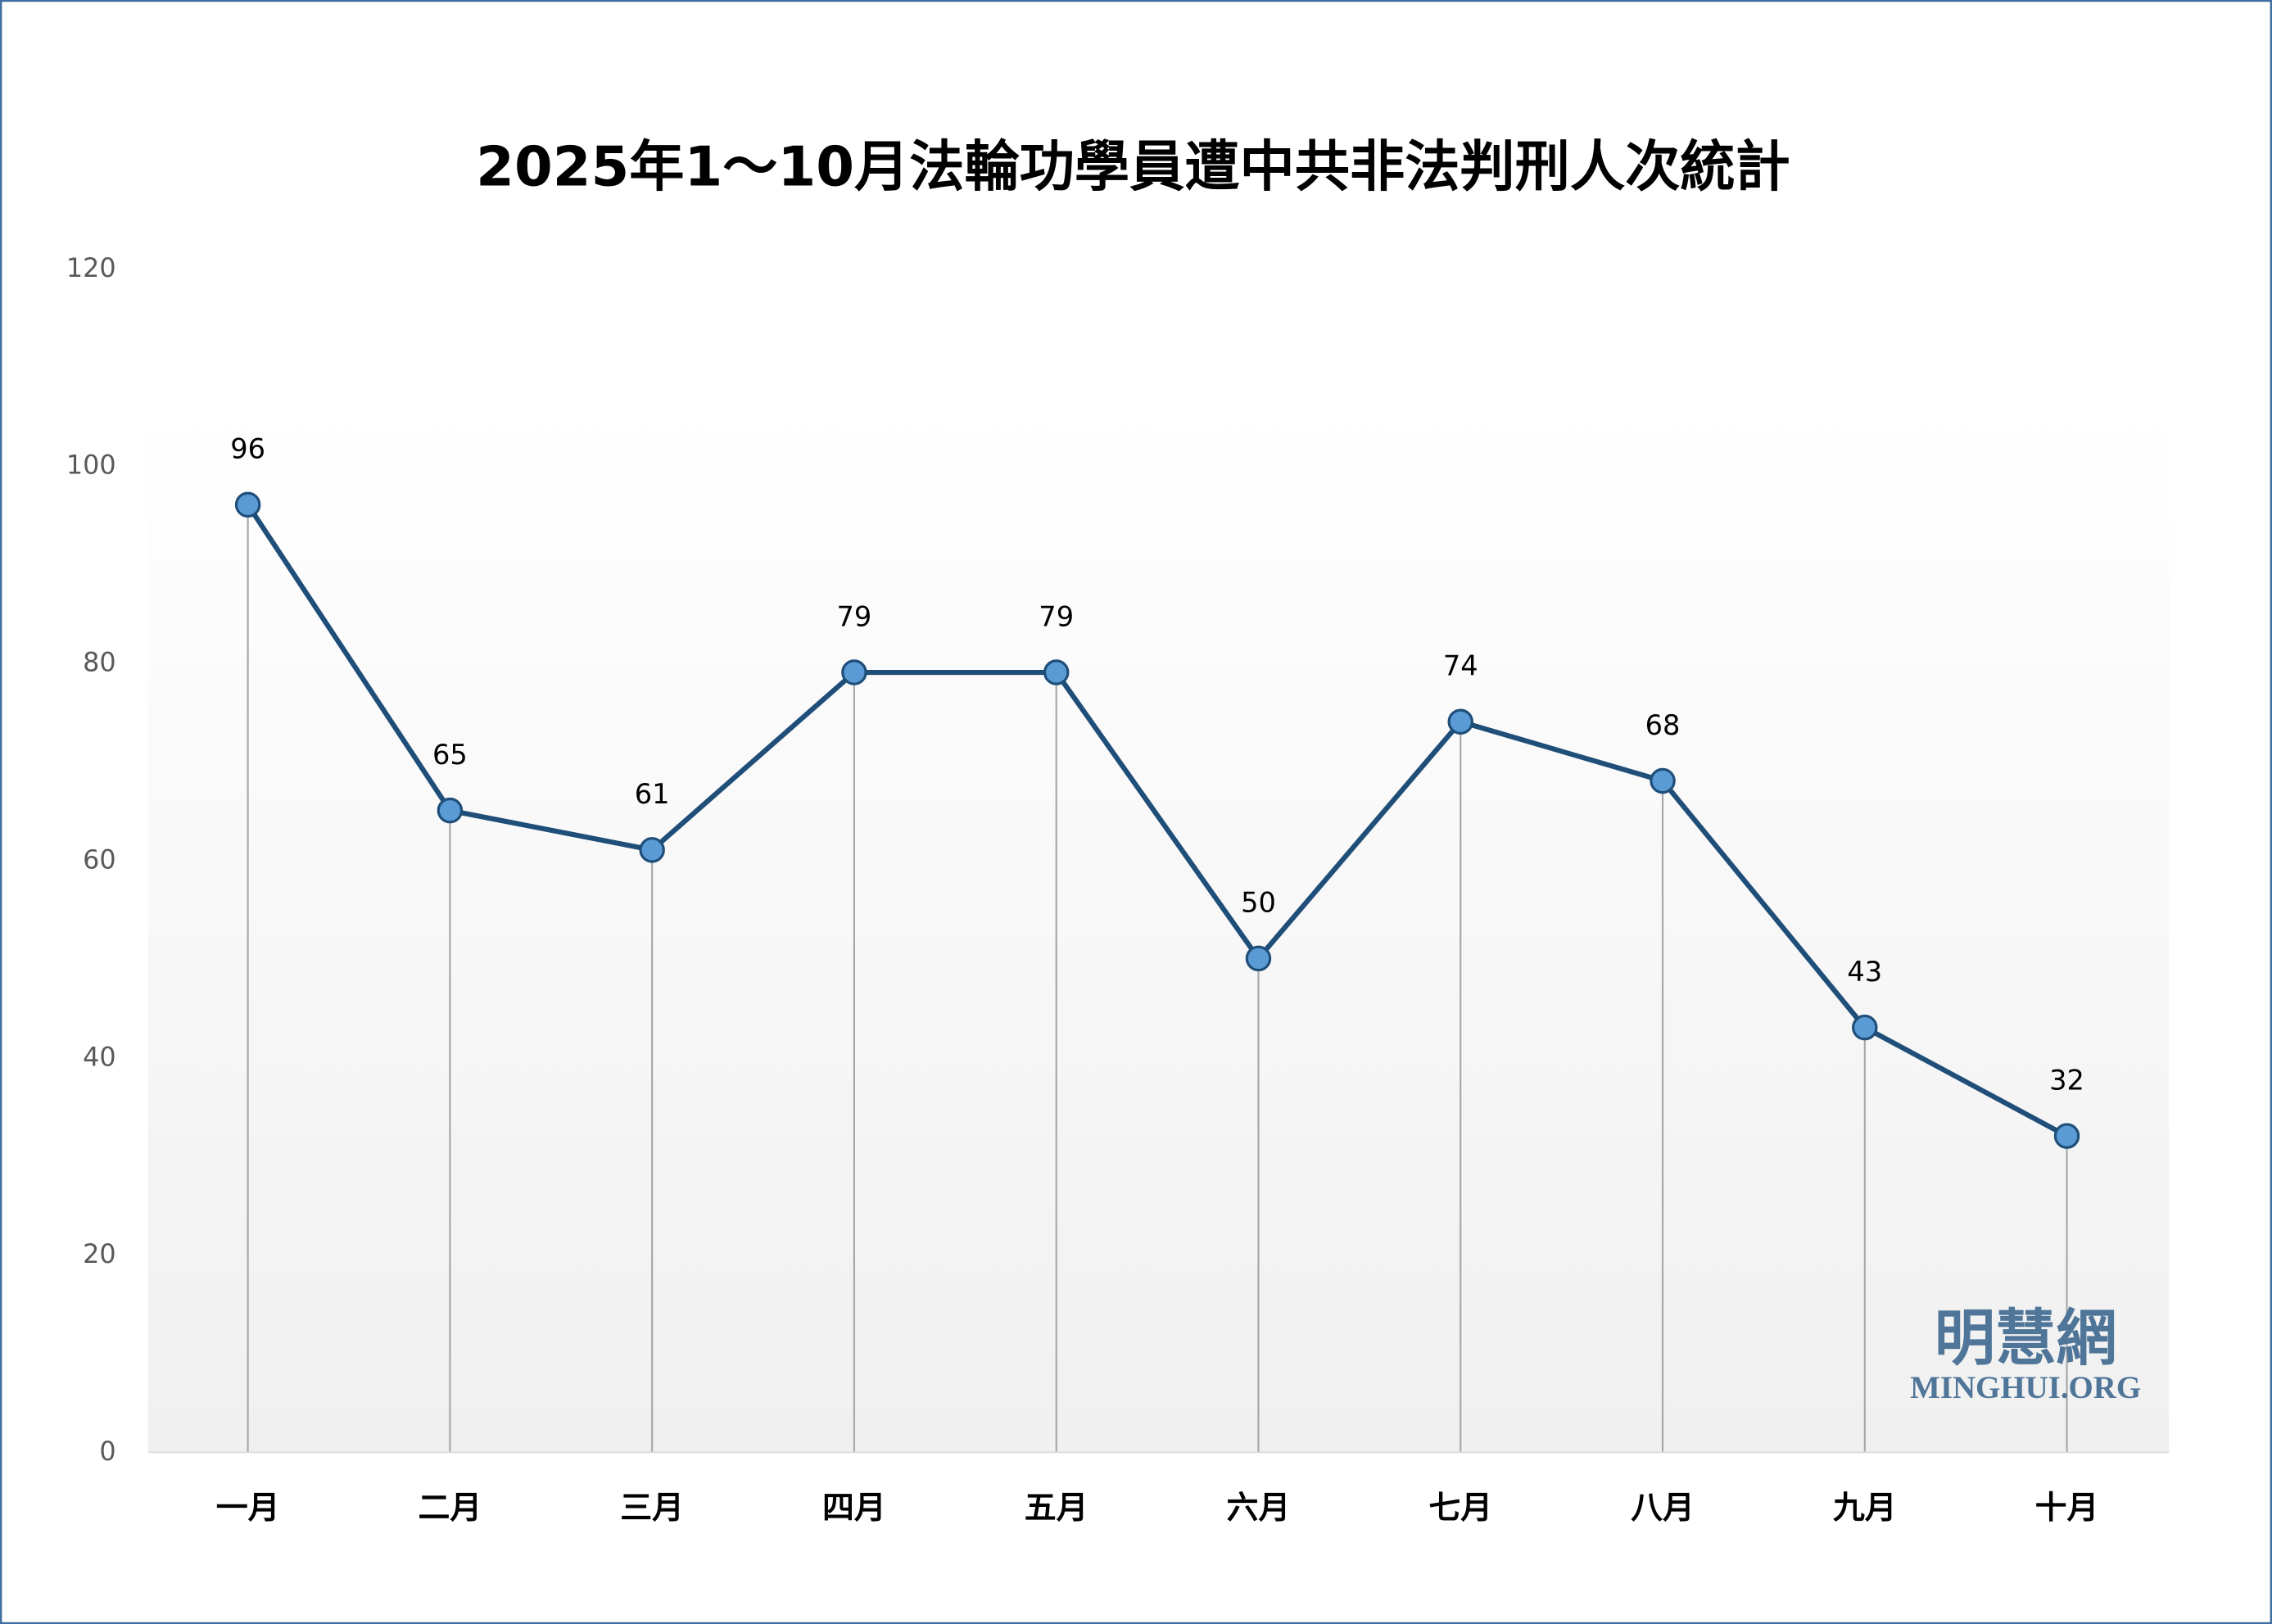 This screenshot has height=1624, width=2272. Describe the element at coordinates (1460, 666) in the screenshot. I see `data-label: 74` at that location.